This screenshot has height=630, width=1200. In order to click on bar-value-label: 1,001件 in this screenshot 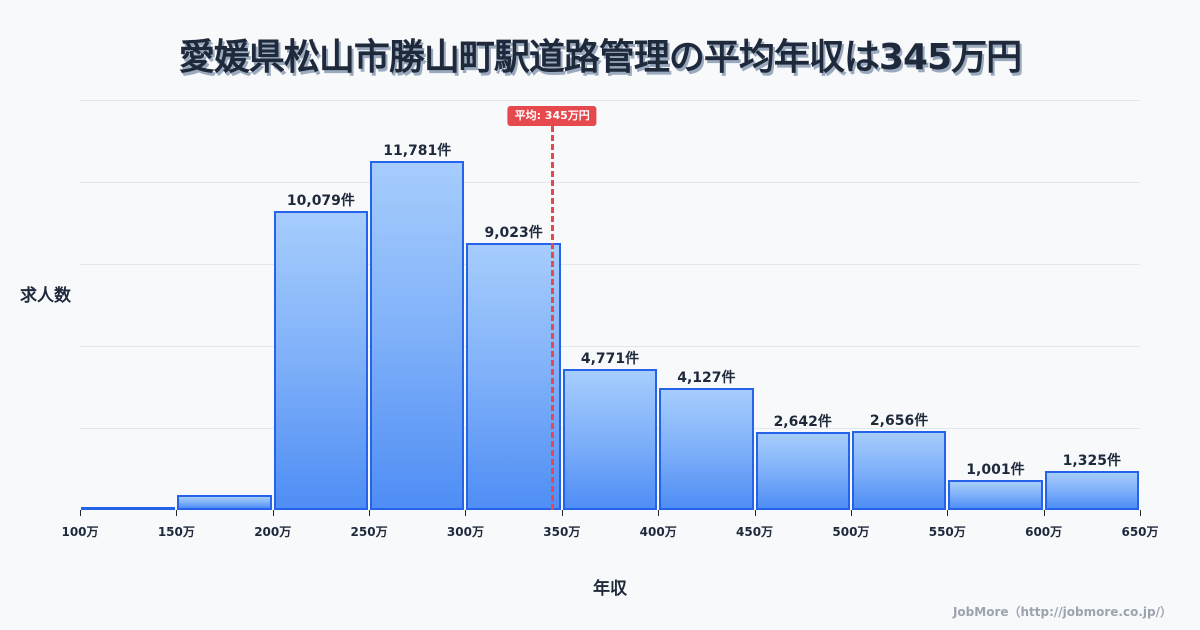, I will do `click(995, 470)`.